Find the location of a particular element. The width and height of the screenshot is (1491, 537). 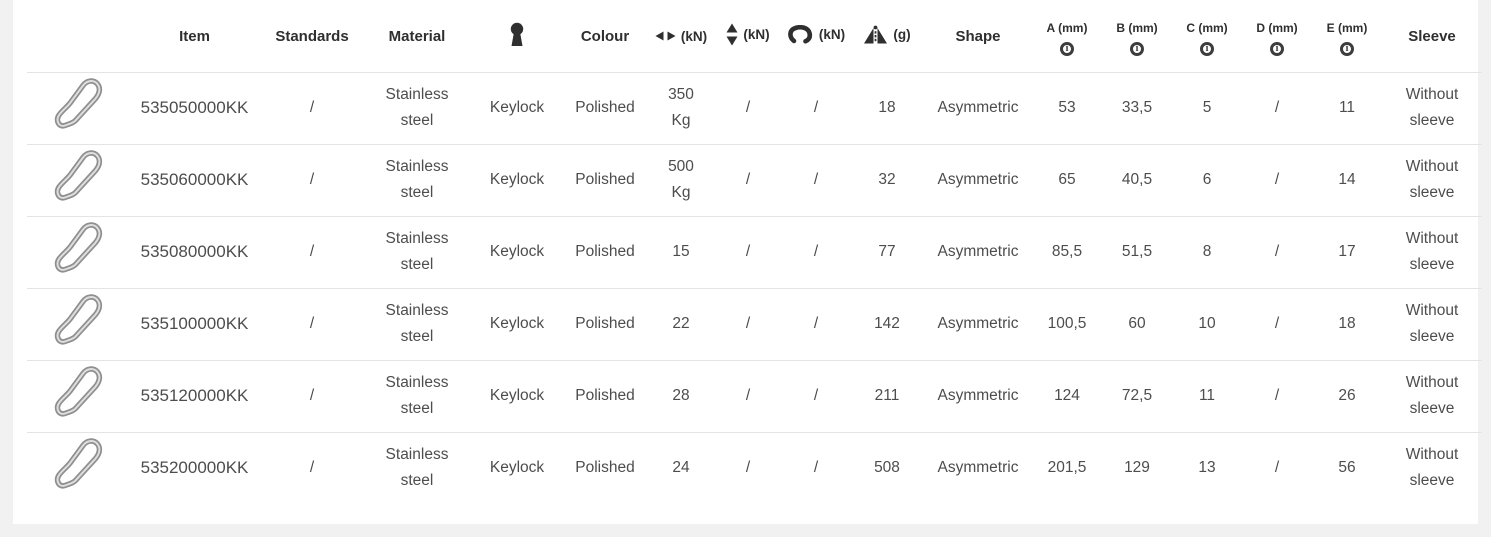

product-thumbnail-cell is located at coordinates (77, 252).